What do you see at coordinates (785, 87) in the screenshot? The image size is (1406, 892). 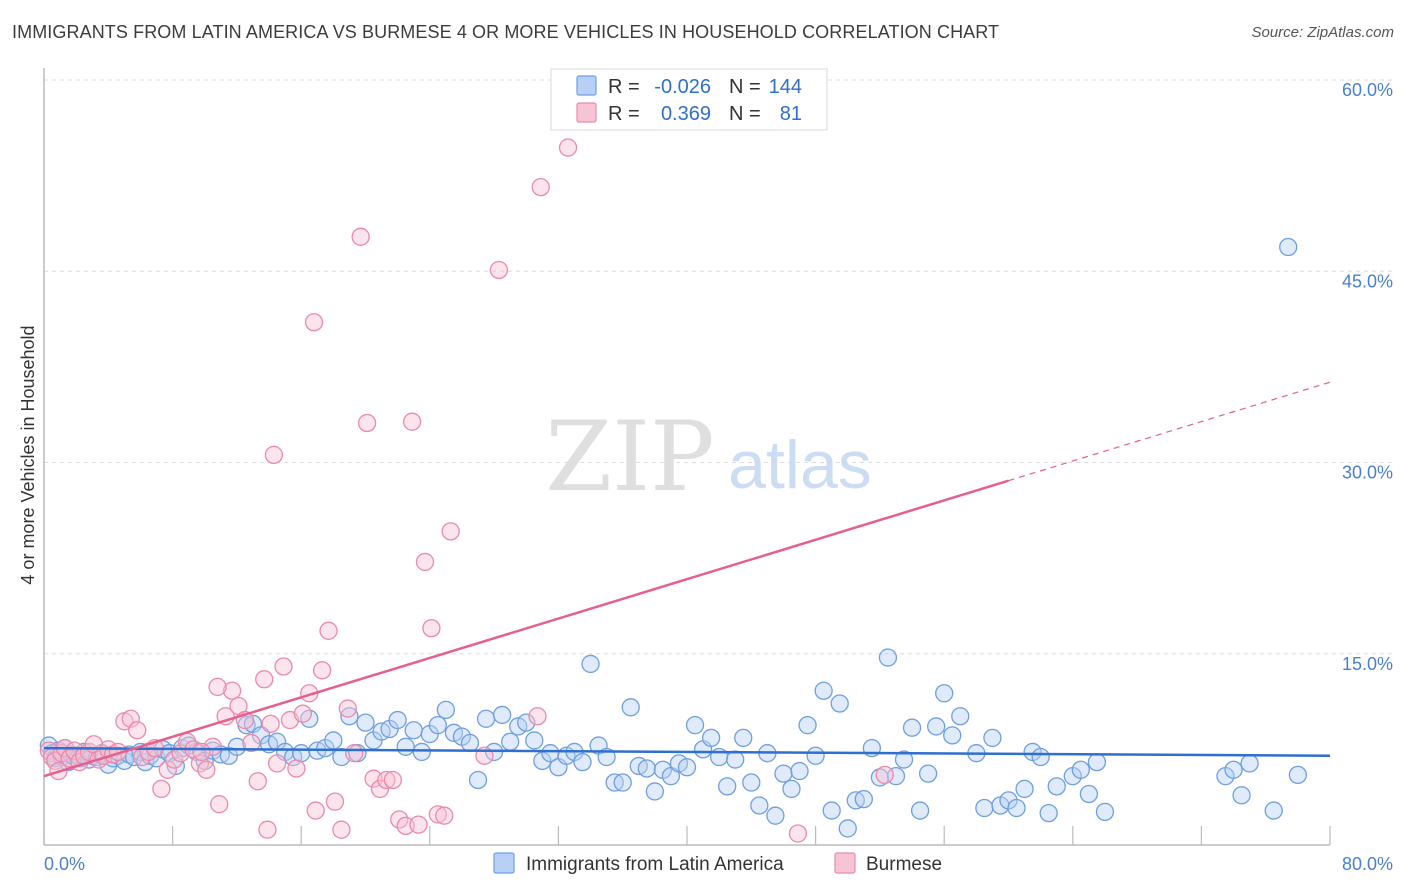 I see `legend-n-value-1: 144` at bounding box center [785, 87].